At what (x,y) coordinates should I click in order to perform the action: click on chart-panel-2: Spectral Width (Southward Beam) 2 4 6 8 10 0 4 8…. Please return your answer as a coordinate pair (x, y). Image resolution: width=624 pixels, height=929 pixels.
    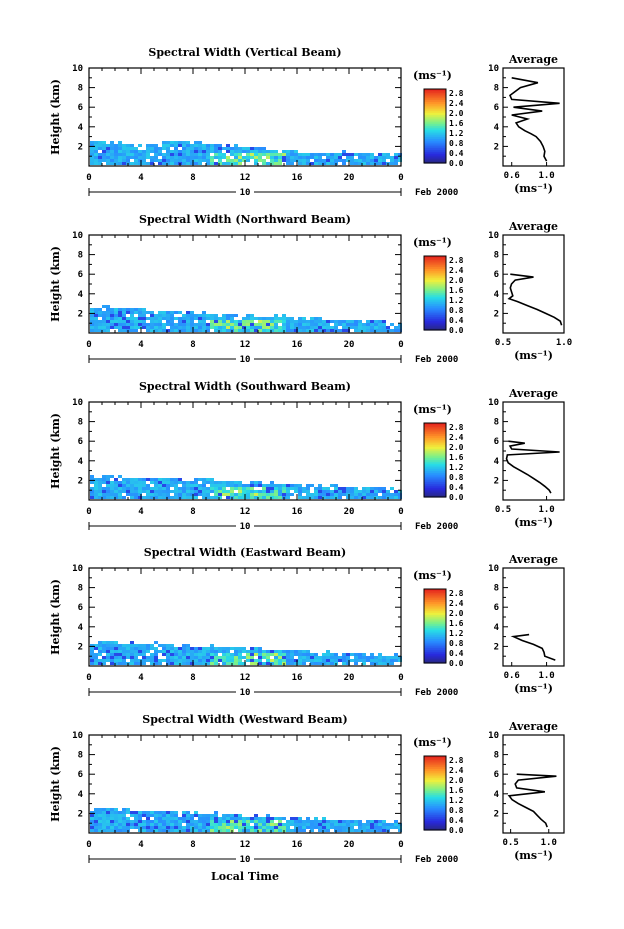
    Looking at the image, I should click on (307, 456).